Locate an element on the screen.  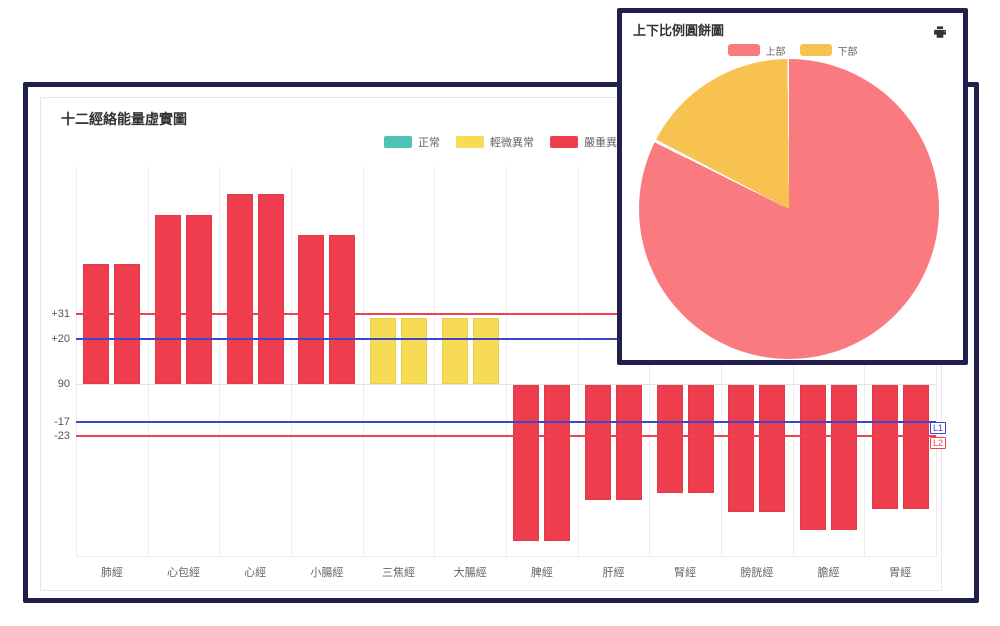
bar-膀胱經-left is located at coordinates (741, 448).